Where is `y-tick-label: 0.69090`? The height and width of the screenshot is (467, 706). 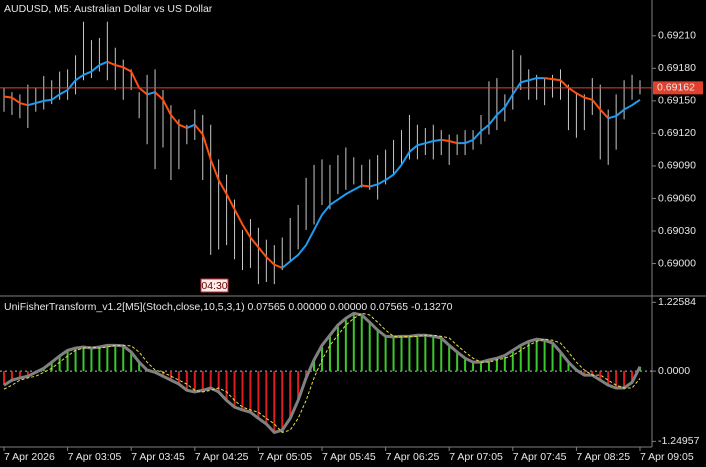 y-tick-label: 0.69090 is located at coordinates (677, 166).